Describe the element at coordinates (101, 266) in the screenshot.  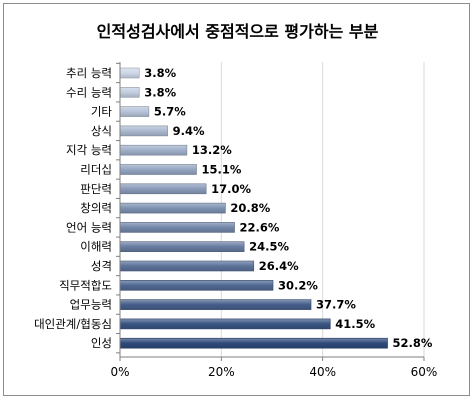
I see `category-label: 성격` at that location.